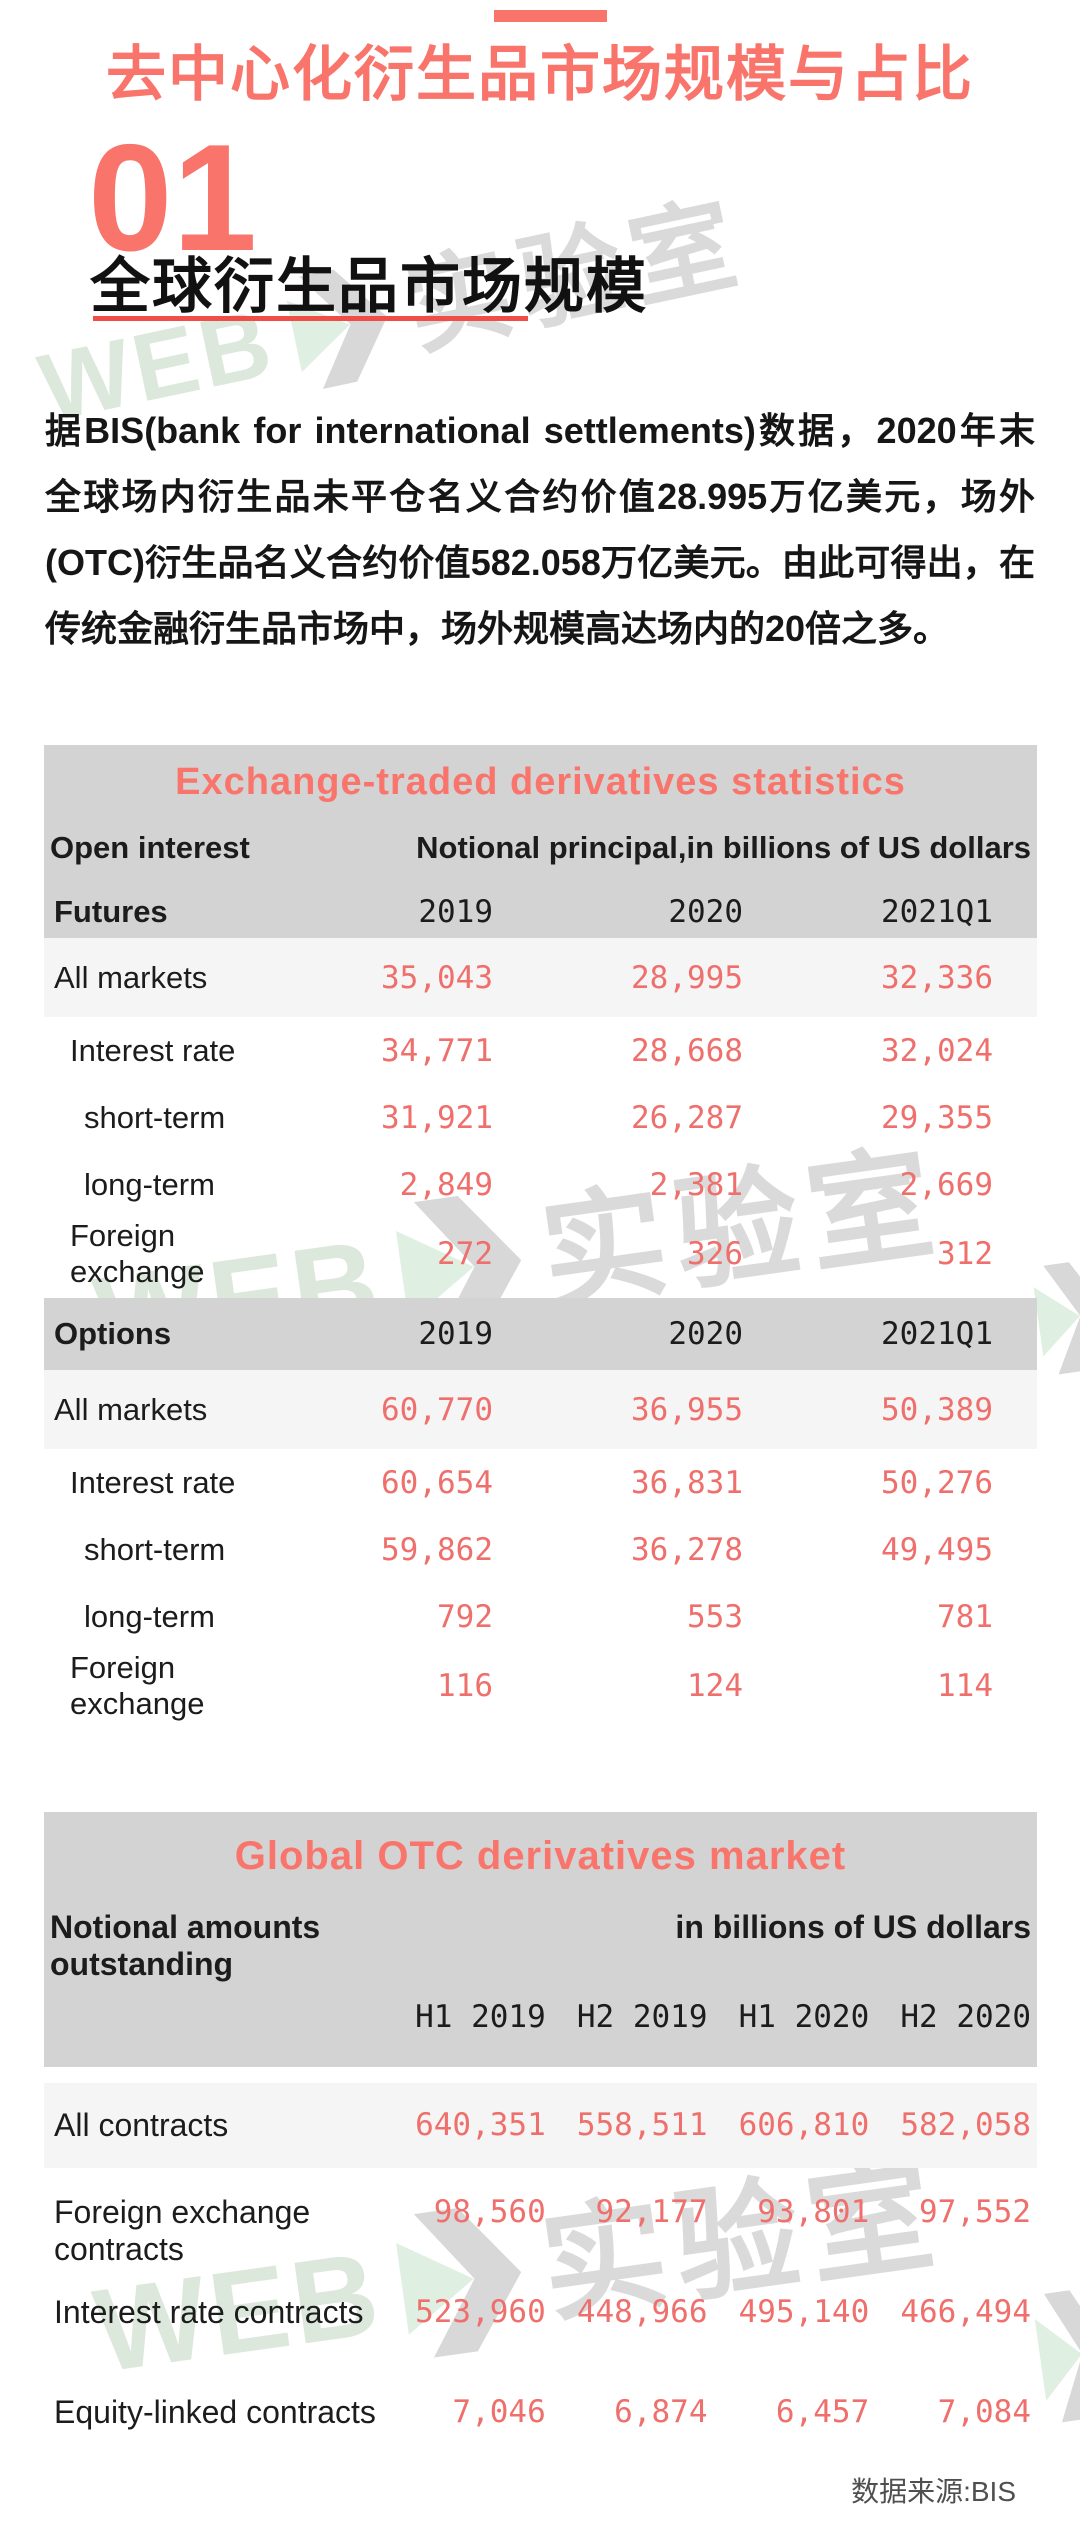  Describe the element at coordinates (853, 1927) in the screenshot. I see `subtitle-right: in billions of US dollars` at that location.